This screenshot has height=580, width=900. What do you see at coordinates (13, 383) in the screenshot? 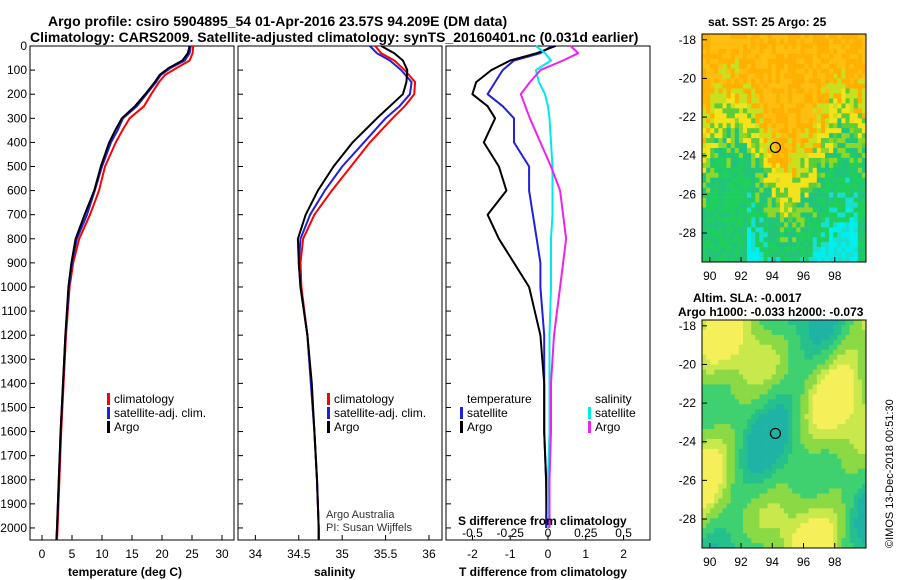
I see `depth-tick-label: 1400` at bounding box center [13, 383].